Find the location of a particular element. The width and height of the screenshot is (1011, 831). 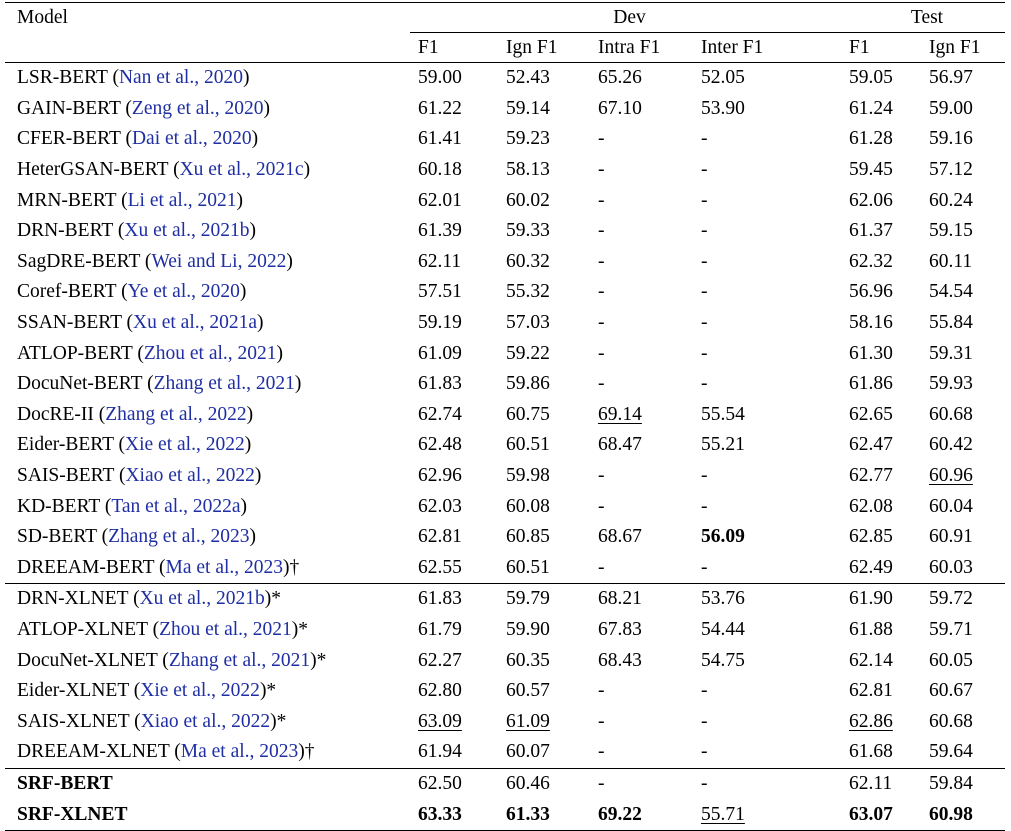

citation: Xiao et al., 2022 is located at coordinates (205, 721).